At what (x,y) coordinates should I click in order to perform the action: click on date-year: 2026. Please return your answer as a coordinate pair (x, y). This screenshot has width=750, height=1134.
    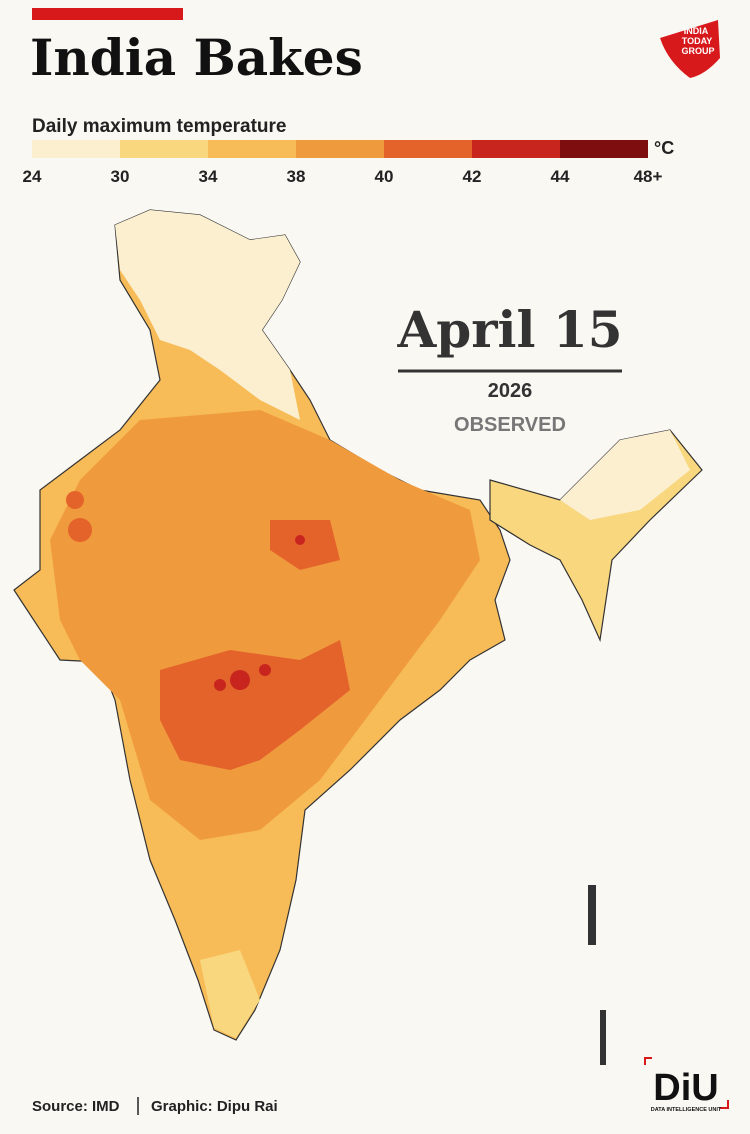
    Looking at the image, I should click on (510, 391).